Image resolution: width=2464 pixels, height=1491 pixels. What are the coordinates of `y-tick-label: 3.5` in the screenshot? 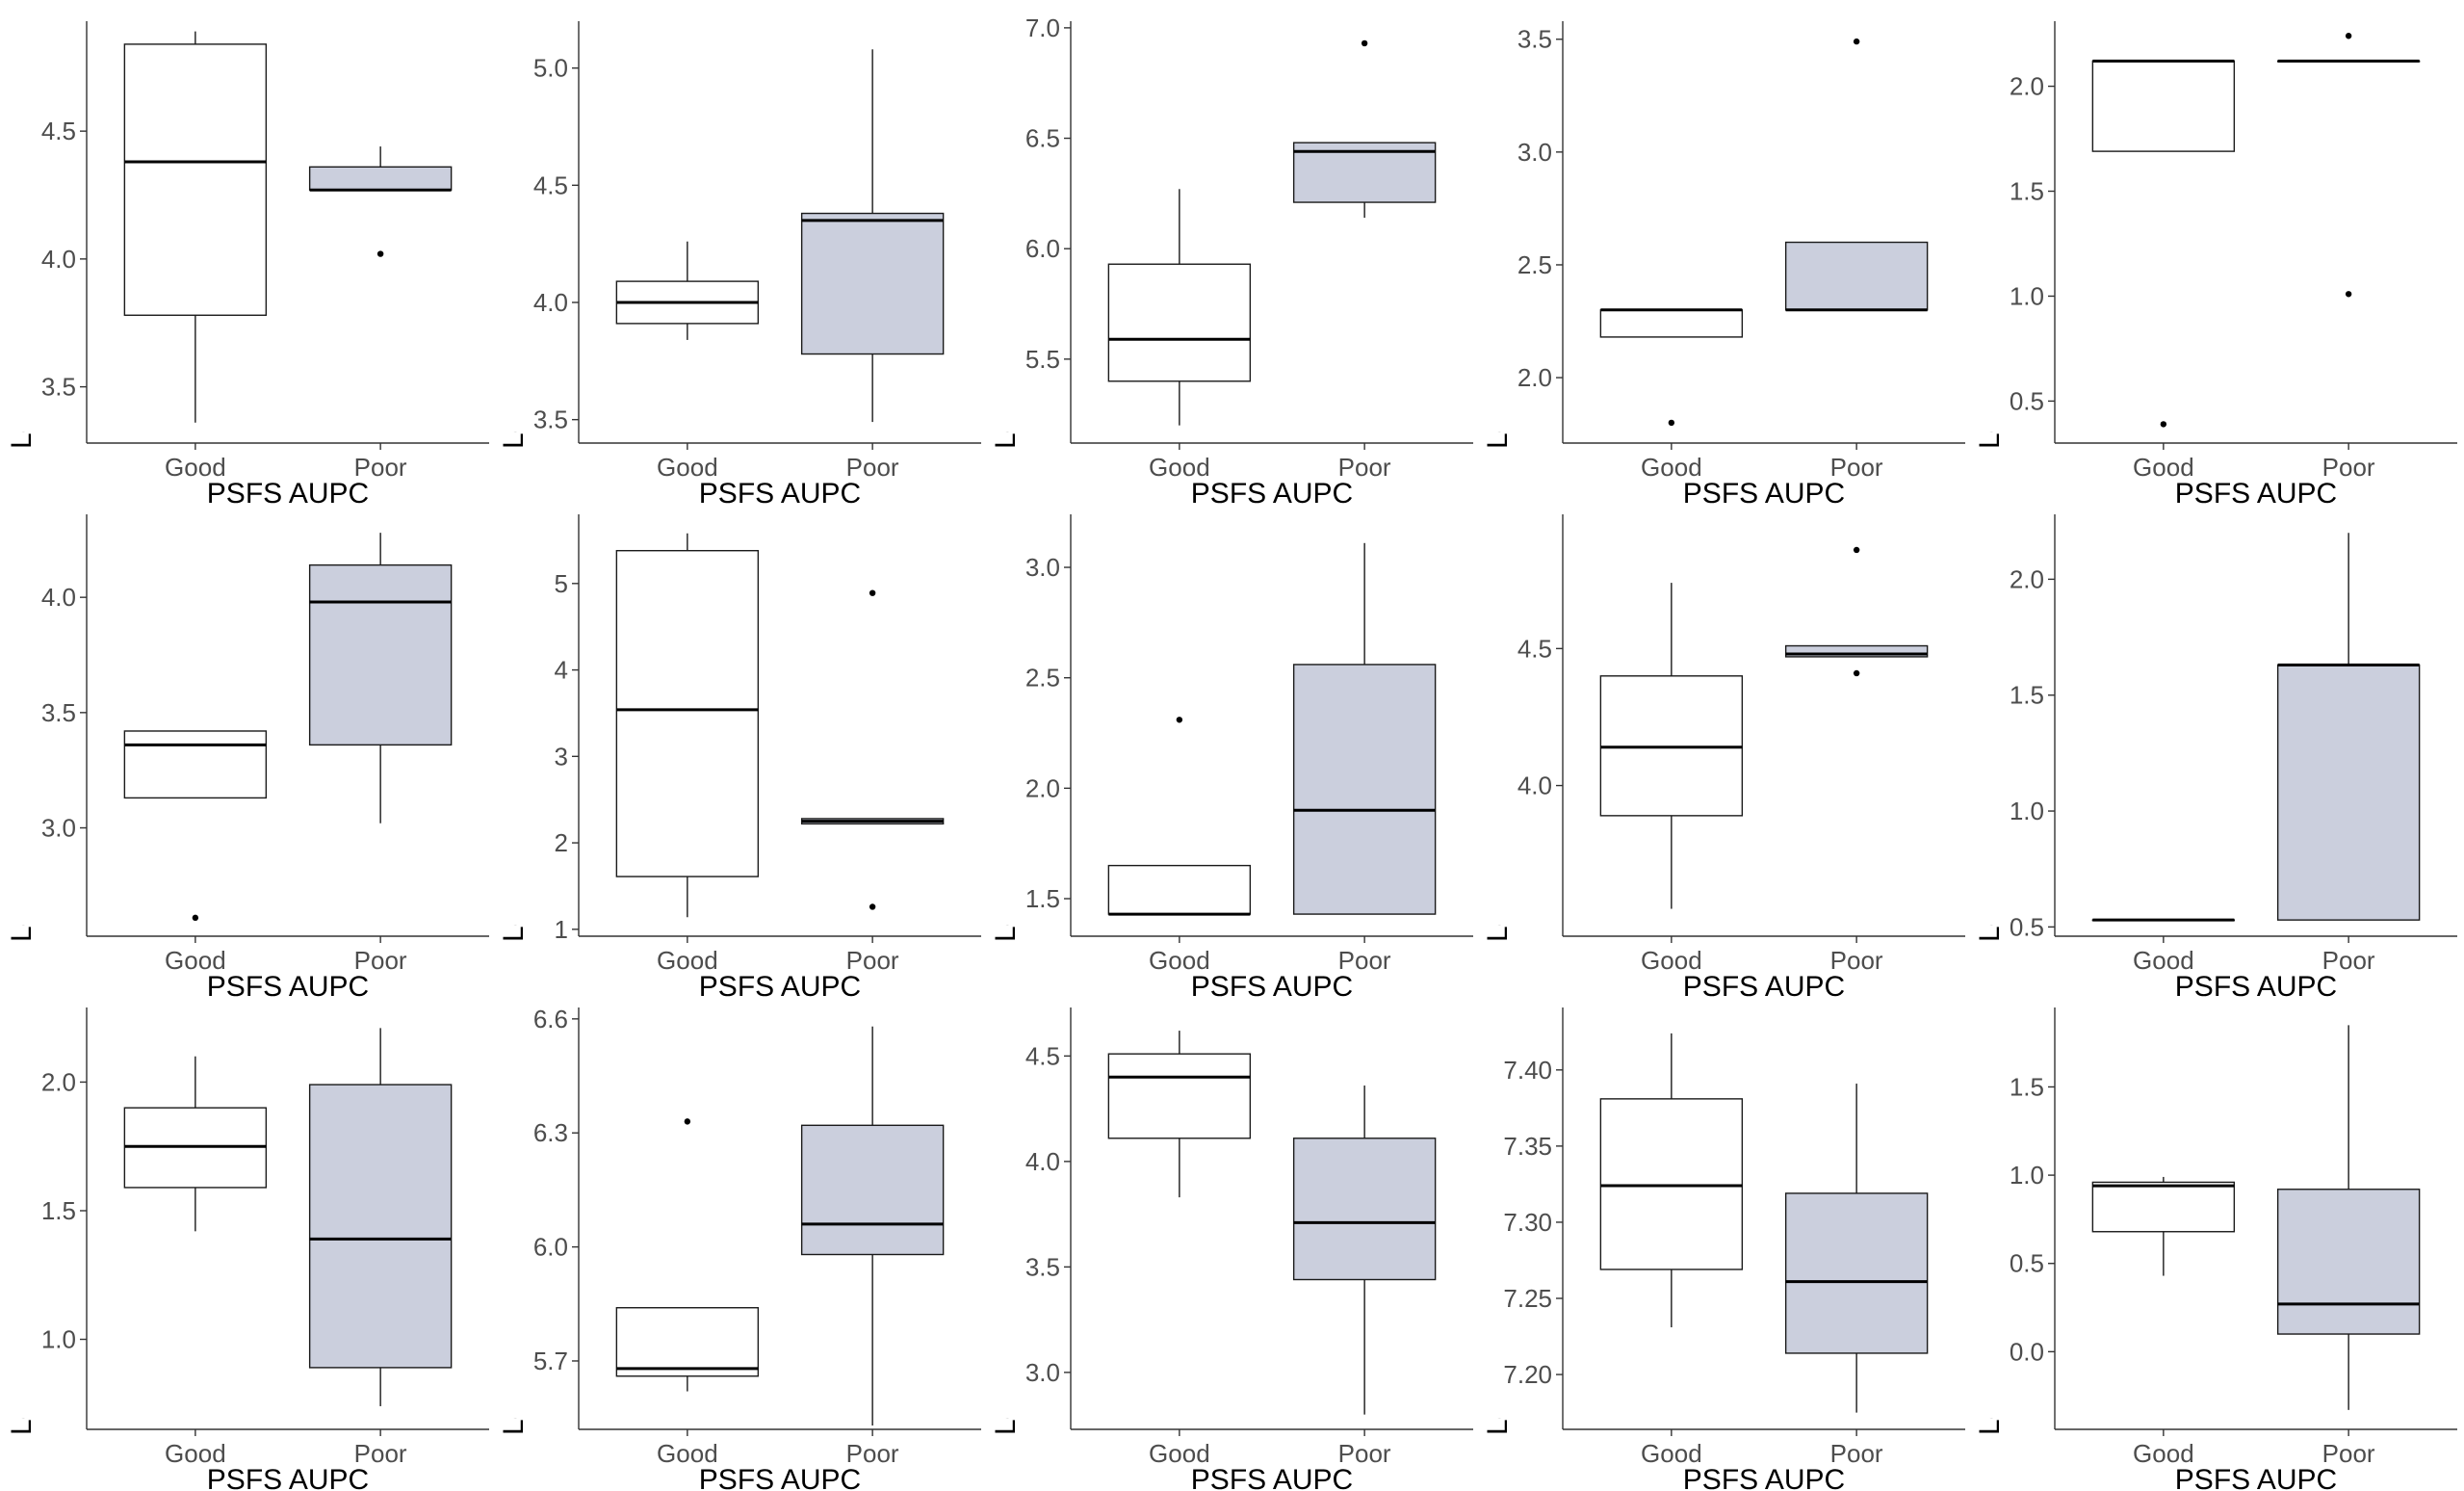 It's located at (1534, 39).